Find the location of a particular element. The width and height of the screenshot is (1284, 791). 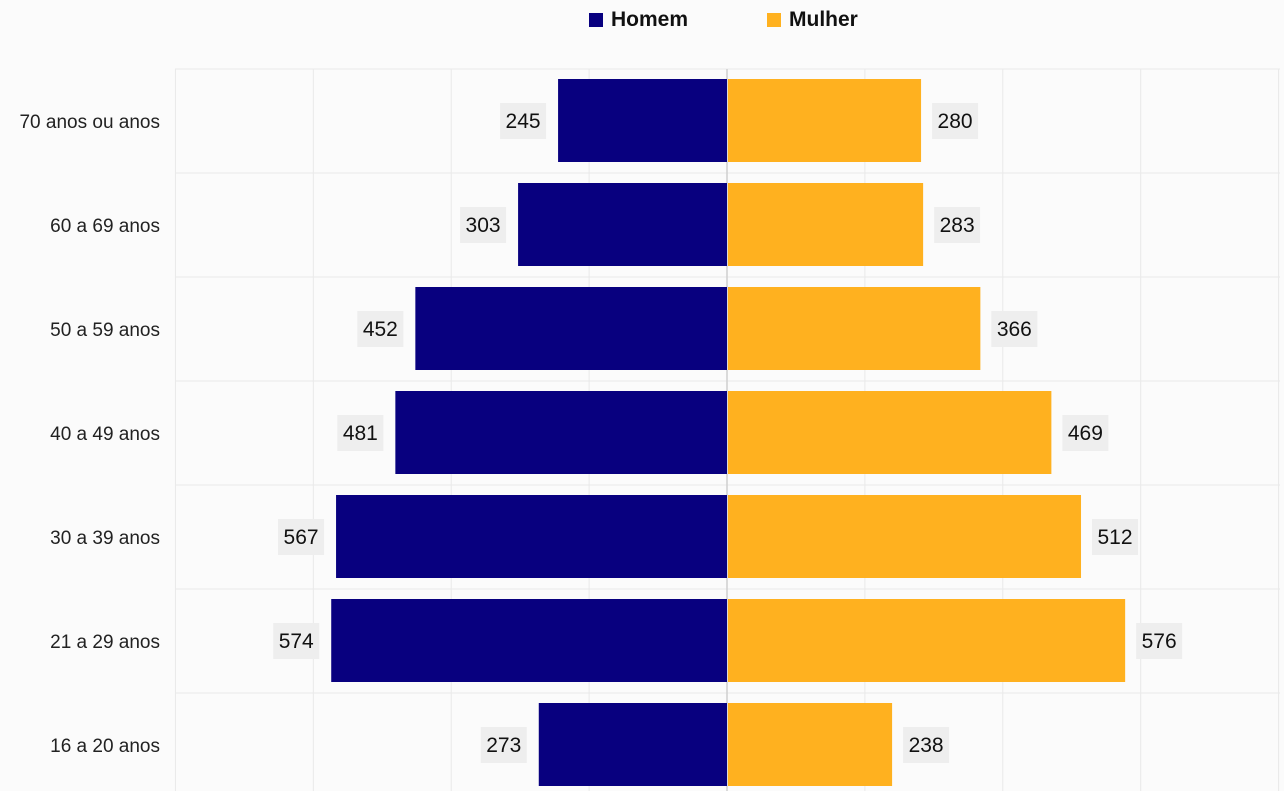

category-label: 21 a 29 anos is located at coordinates (105, 642).